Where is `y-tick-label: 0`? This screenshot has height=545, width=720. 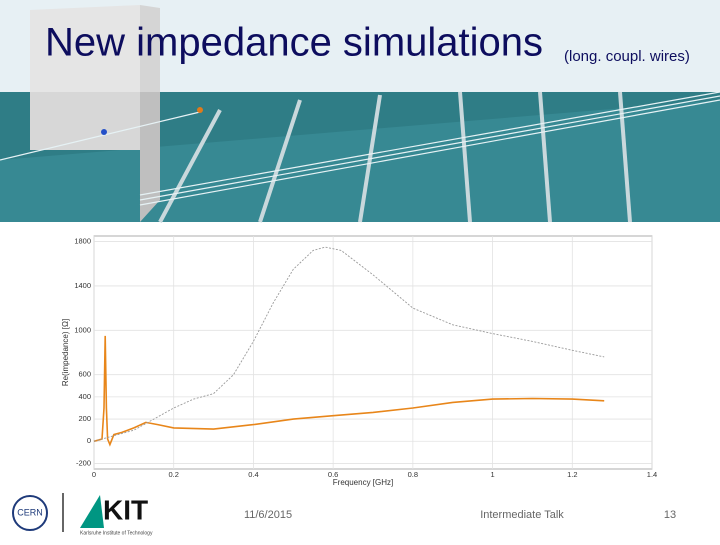 y-tick-label: 0 is located at coordinates (89, 440).